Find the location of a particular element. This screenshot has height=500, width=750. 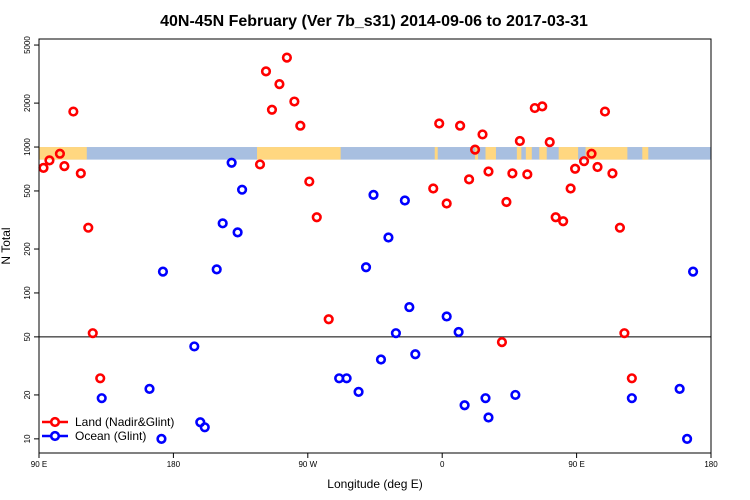

y-tick-label: 5000 is located at coordinates (27, 45).